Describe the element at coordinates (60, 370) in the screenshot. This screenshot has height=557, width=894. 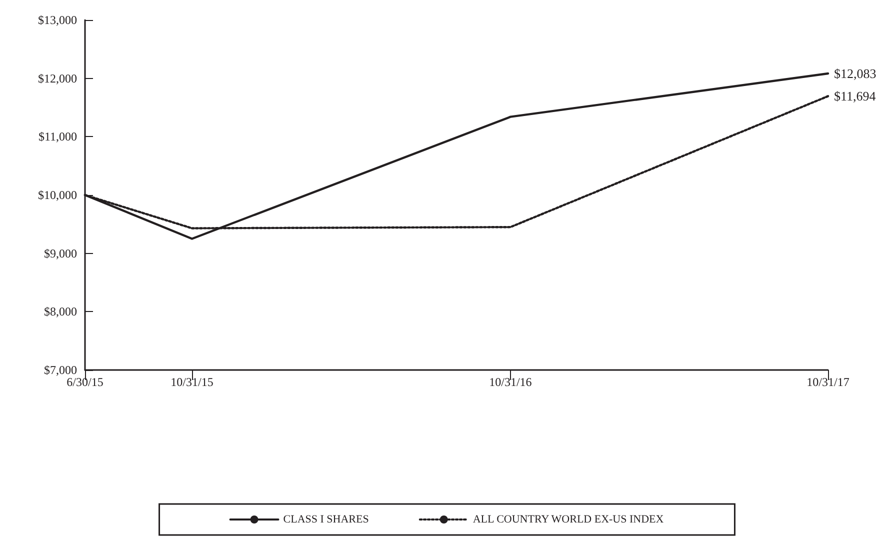
I see `y-tick-label: $7,000` at that location.